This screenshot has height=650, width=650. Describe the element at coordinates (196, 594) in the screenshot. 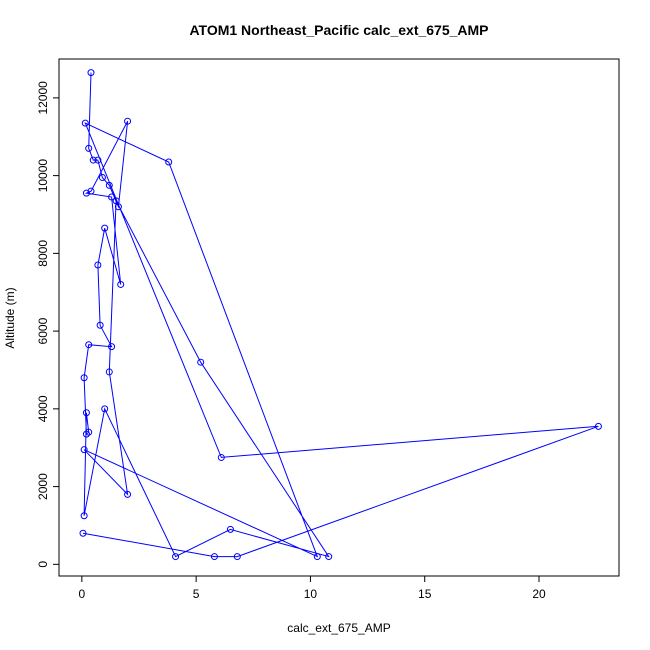

I see `x-tick-label: 5` at that location.